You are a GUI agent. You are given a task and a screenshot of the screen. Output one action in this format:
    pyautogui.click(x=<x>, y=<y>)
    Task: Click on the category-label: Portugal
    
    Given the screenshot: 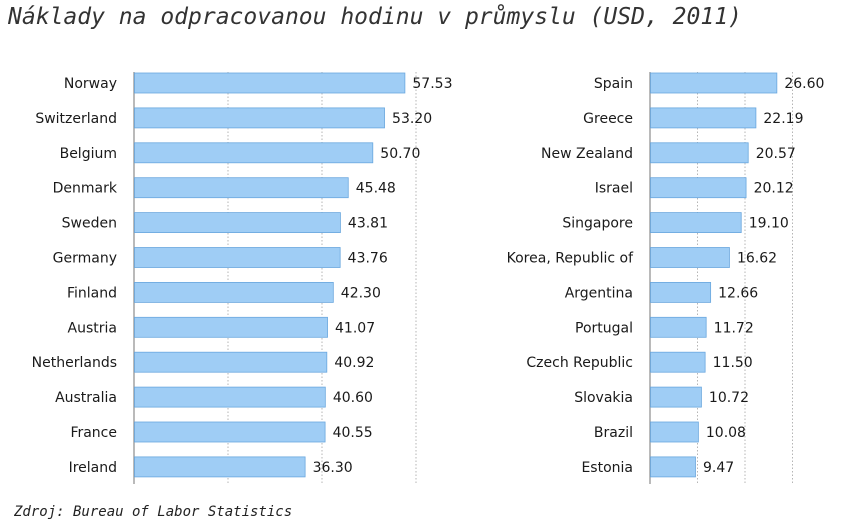 What is the action you would take?
    pyautogui.click(x=604, y=328)
    